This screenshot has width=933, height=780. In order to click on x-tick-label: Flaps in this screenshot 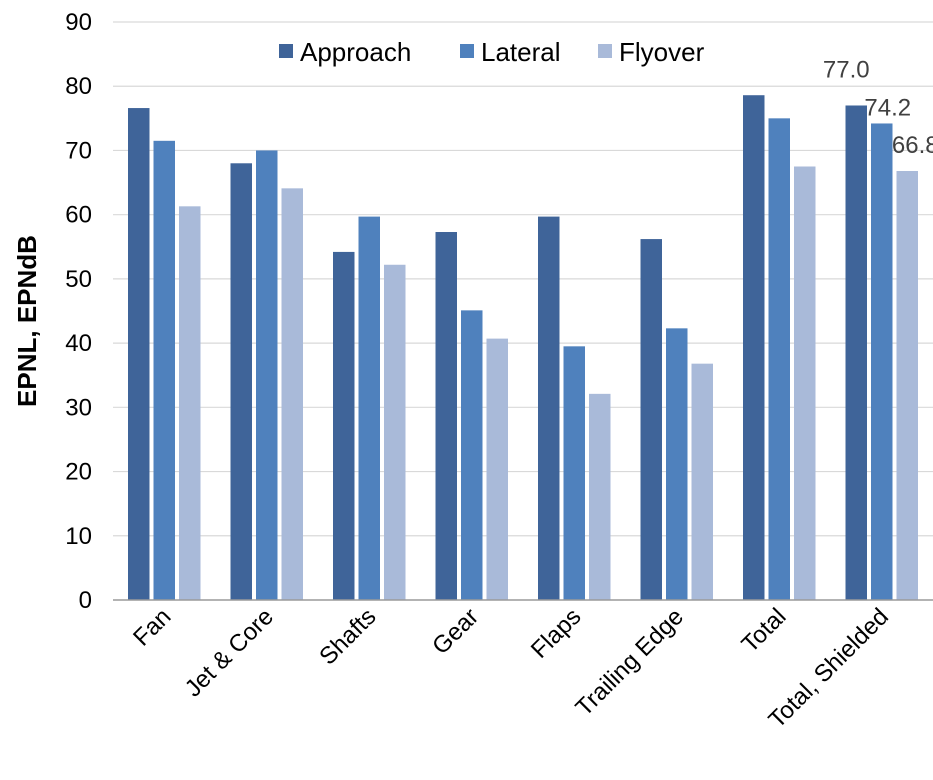, I will do `click(556, 633)`.